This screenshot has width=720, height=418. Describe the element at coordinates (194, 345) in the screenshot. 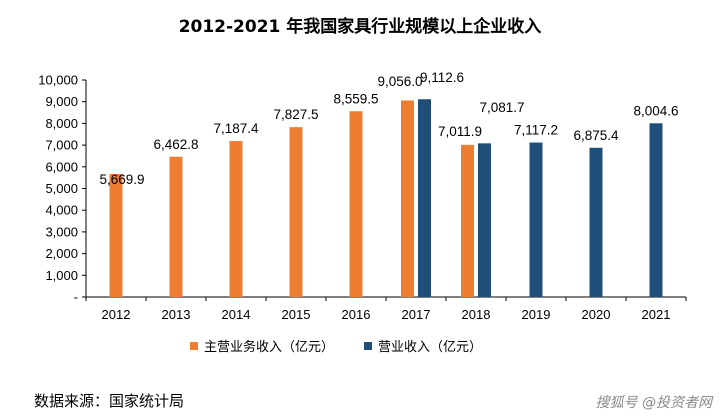

I see `legend-swatch-main-revenue` at that location.